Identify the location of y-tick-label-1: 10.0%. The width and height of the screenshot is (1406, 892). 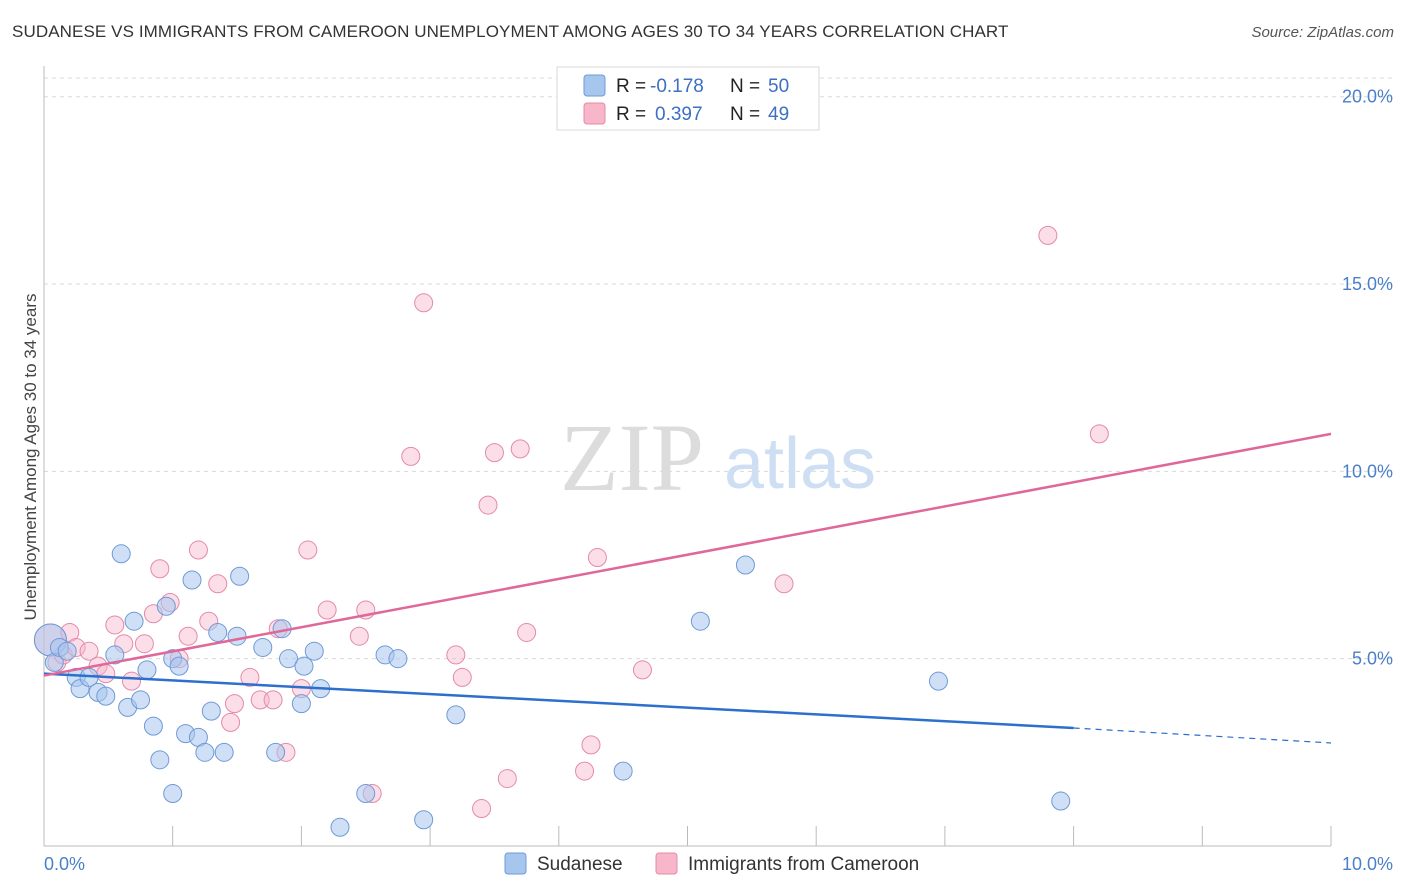
(1367, 471).